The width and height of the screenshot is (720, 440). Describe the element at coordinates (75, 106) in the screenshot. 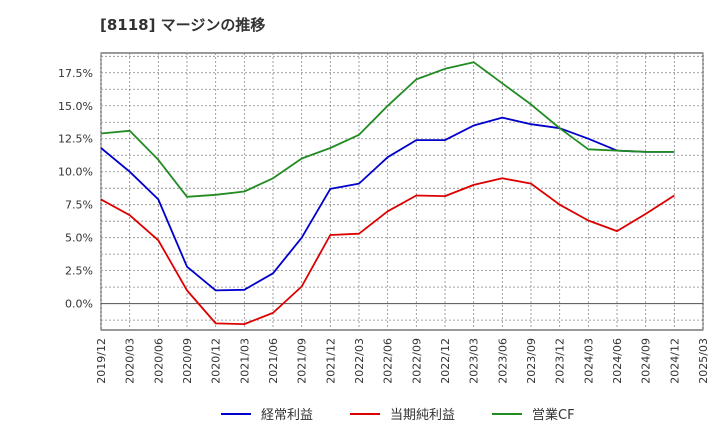

I see `y-tick-label: 15.0%` at that location.